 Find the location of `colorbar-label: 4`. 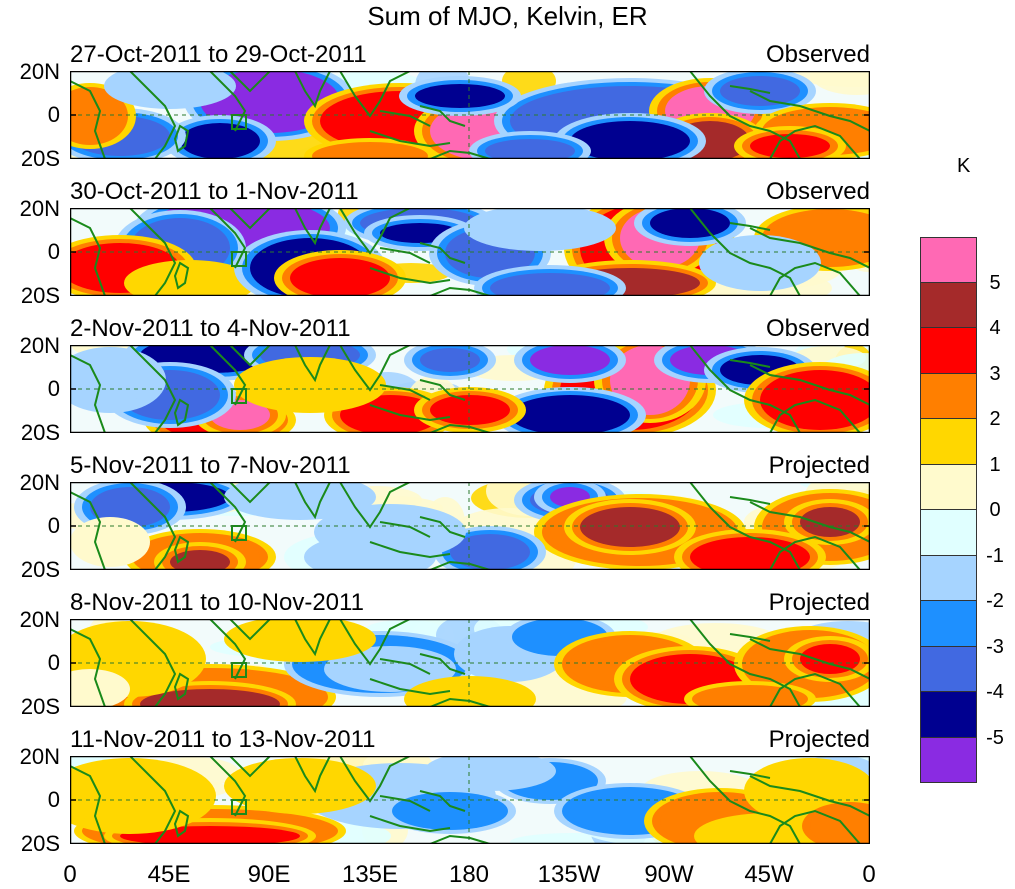

colorbar-label: 4 is located at coordinates (995, 328).